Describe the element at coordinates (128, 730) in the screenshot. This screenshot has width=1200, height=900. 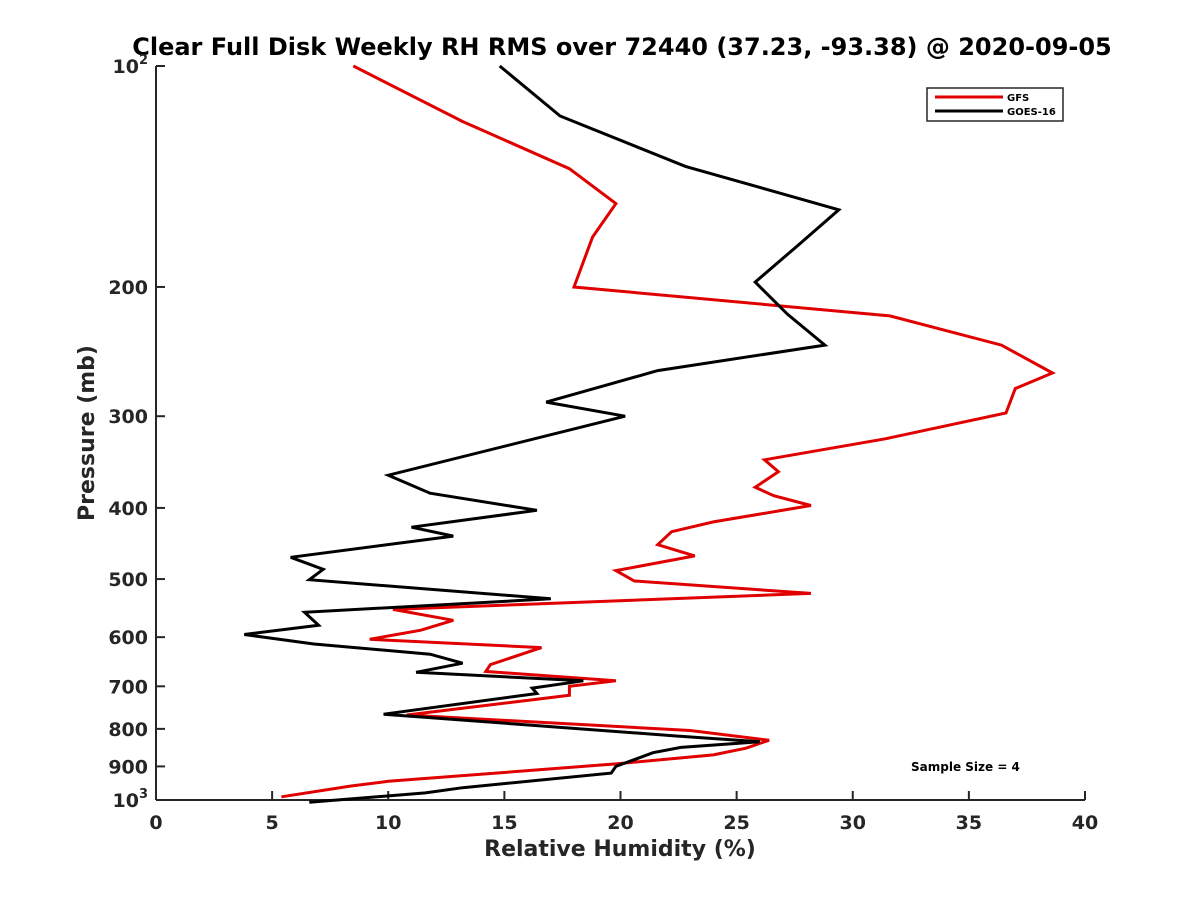
I see `y-tick-label: 800` at that location.